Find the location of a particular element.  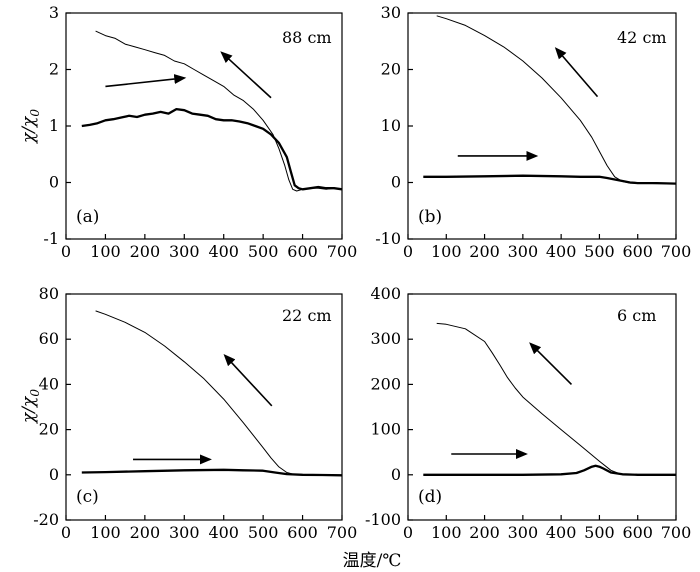

panel-b-y-tick-label: 10 is located at coordinates (391, 125).